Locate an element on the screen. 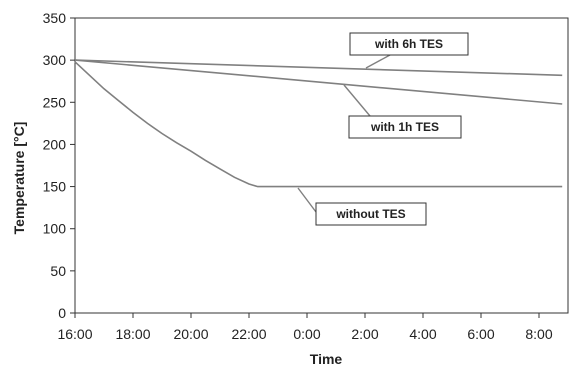 This screenshot has width=580, height=372. callout-with-6h-tes: with 6h TES is located at coordinates (409, 50).